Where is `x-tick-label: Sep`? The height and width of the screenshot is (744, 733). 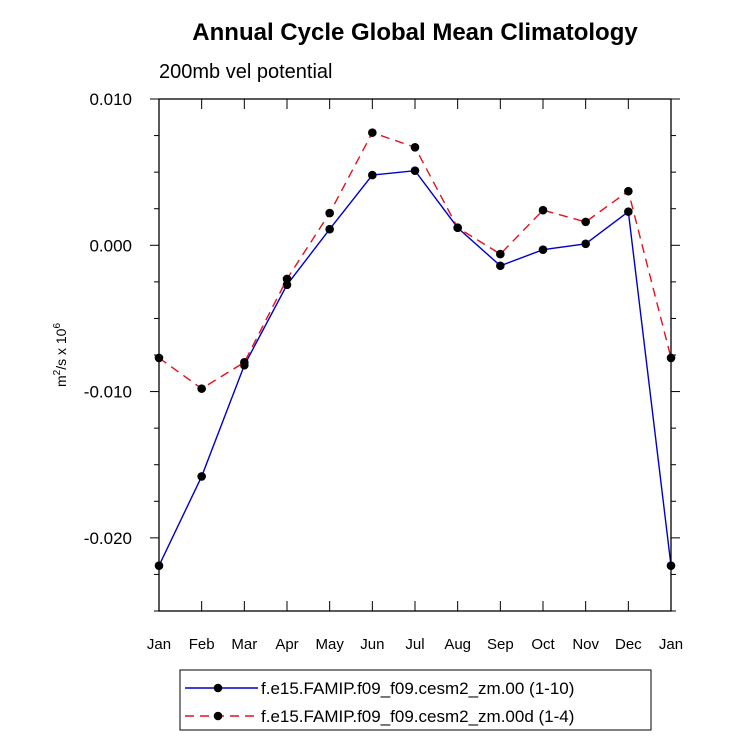
x-tick-label: Sep is located at coordinates (500, 644).